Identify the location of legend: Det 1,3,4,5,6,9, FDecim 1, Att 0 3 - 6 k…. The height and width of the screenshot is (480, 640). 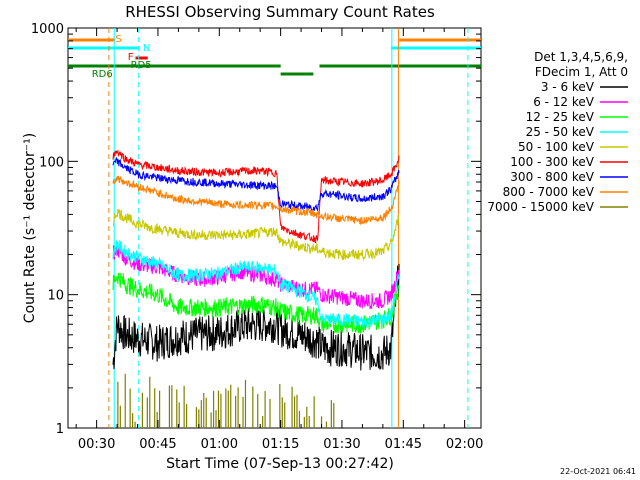
(557, 132).